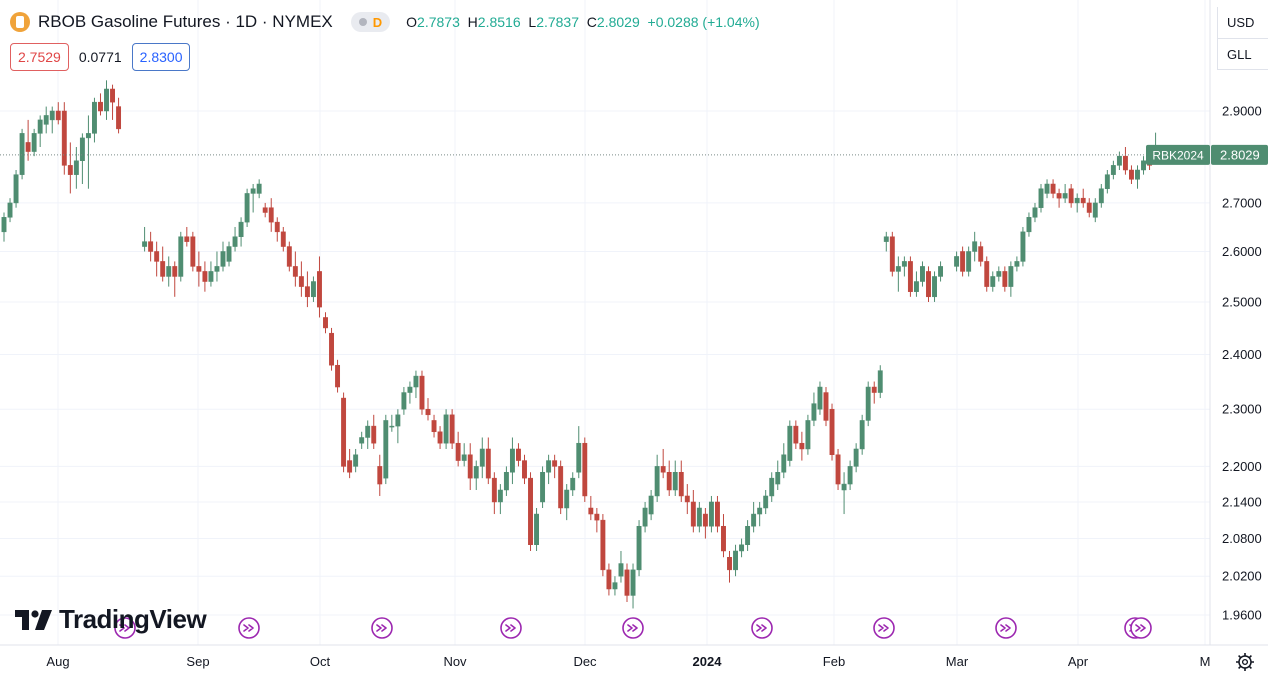 The image size is (1268, 684). Describe the element at coordinates (957, 661) in the screenshot. I see `time-tick-label: Mar` at that location.